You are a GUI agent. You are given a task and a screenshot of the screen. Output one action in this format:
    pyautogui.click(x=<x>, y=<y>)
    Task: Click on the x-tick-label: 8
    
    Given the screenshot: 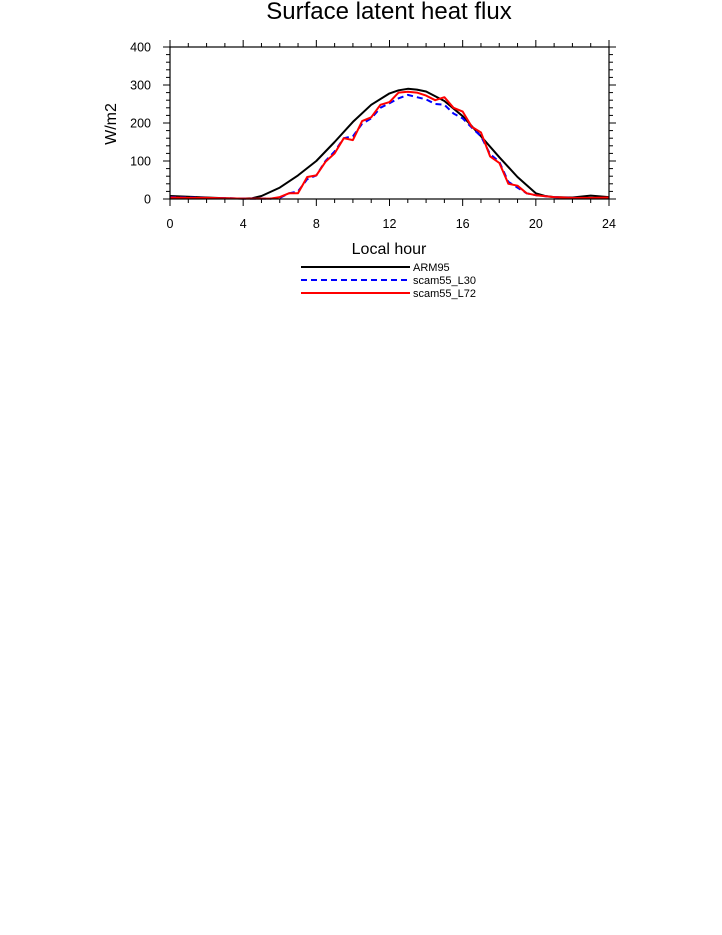 What is the action you would take?
    pyautogui.click(x=316, y=224)
    